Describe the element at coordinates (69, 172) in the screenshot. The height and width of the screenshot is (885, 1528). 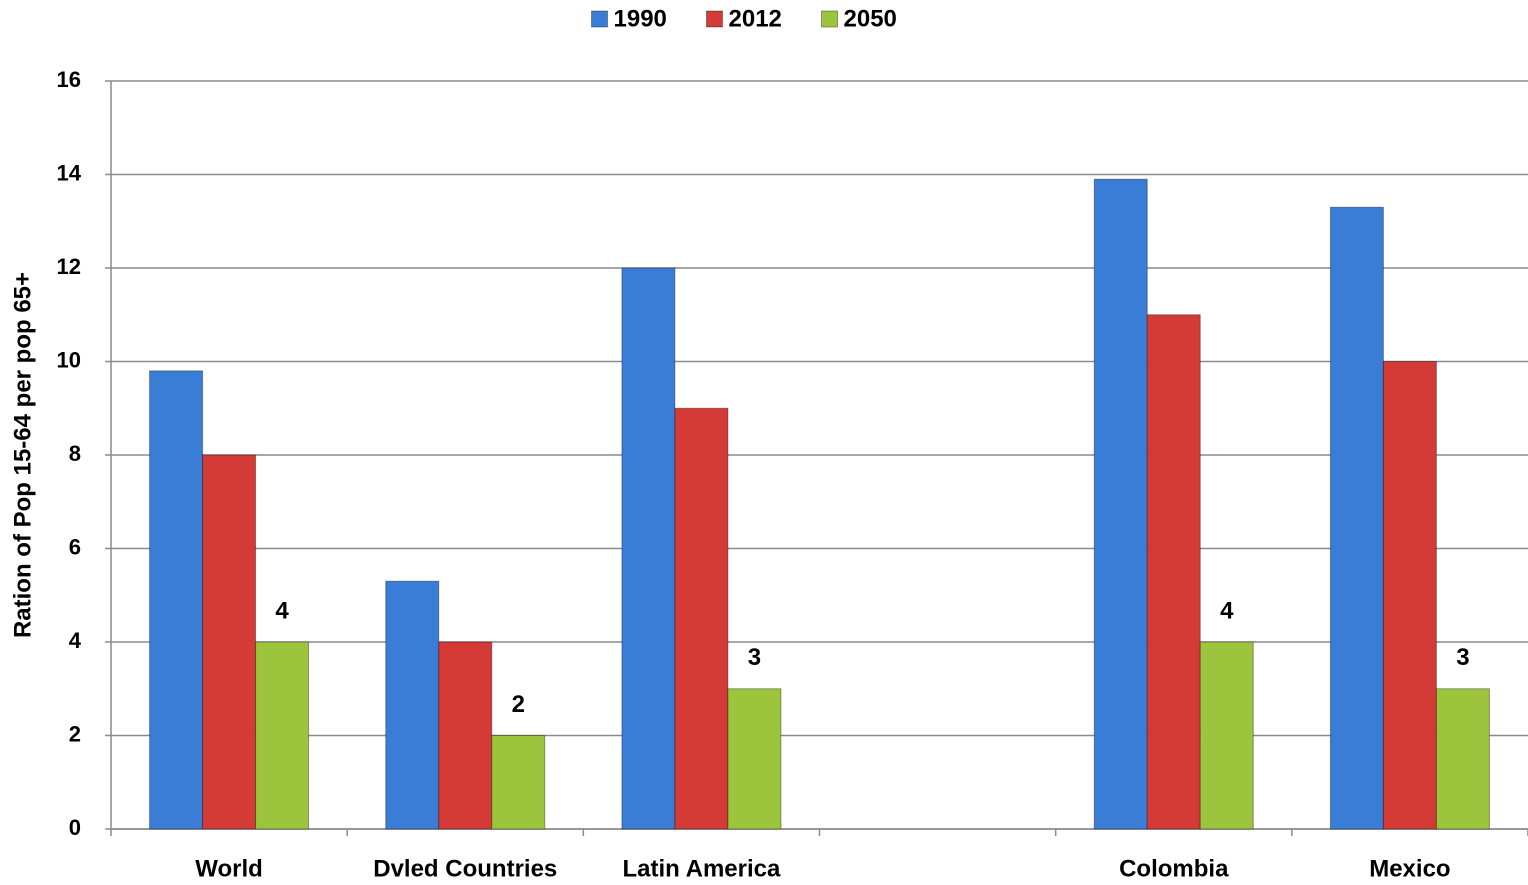
I see `y-tick-label: 14` at that location.